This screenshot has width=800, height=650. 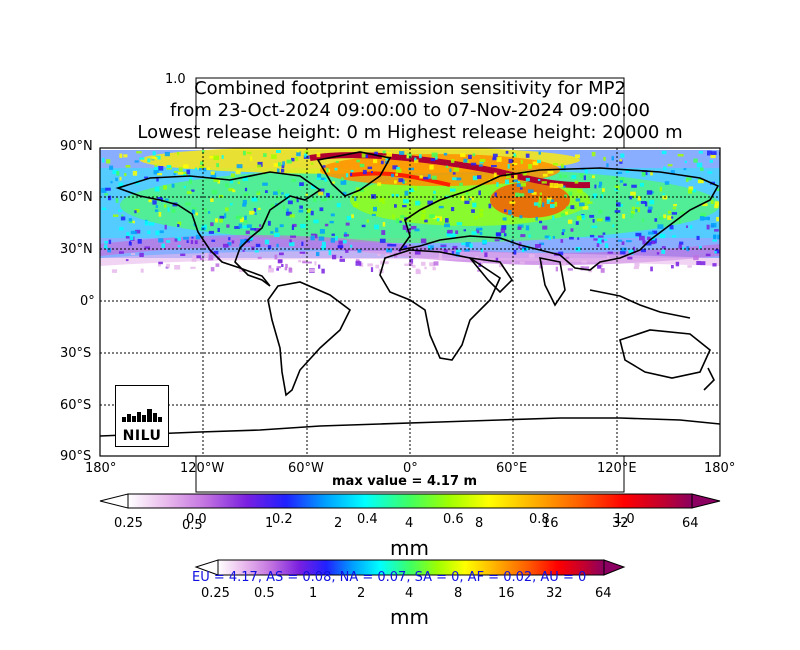 What do you see at coordinates (264, 593) in the screenshot?
I see `cb2-tick-1: 0.5` at bounding box center [264, 593].